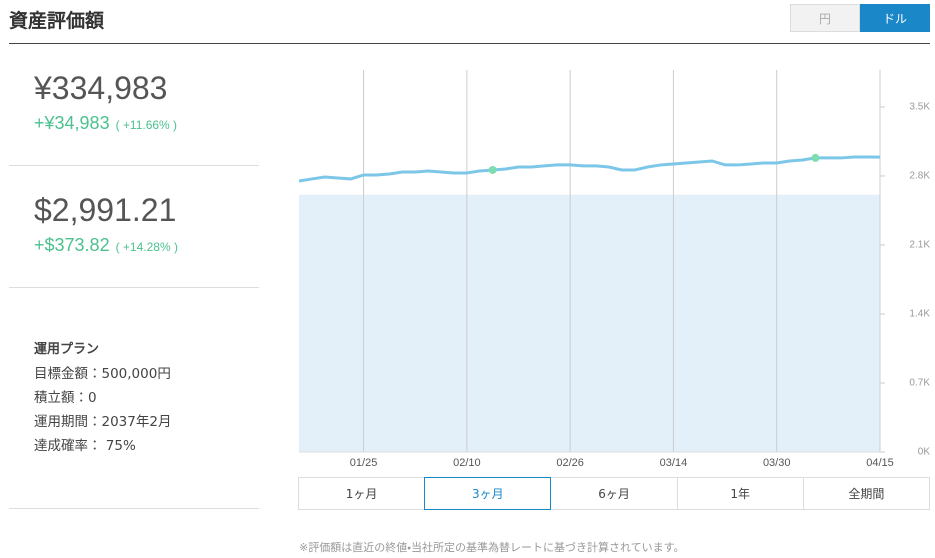  I want to click on plan-line: 積立額：0, so click(65, 398).